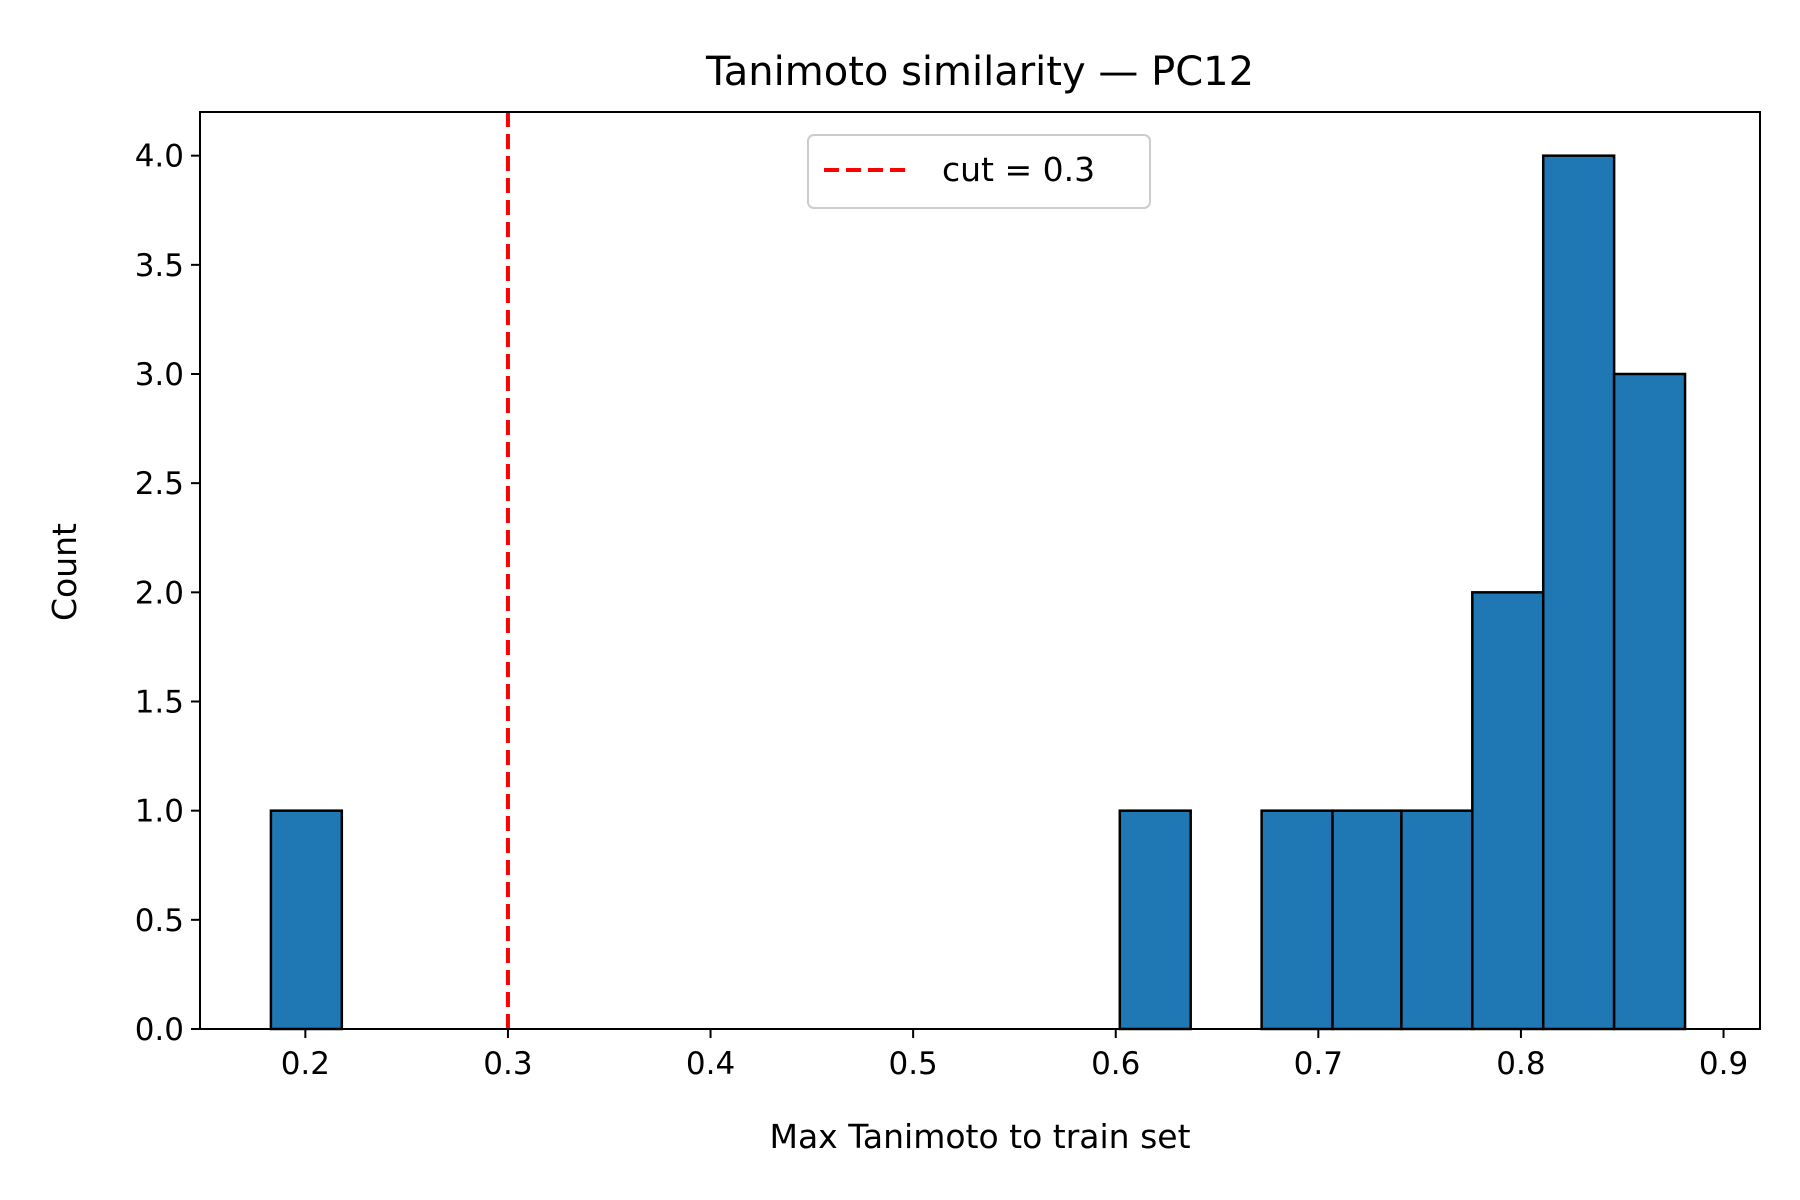 This screenshot has height=1200, width=1800. What do you see at coordinates (159, 921) in the screenshot?
I see `y-tick-label: 0.5` at bounding box center [159, 921].